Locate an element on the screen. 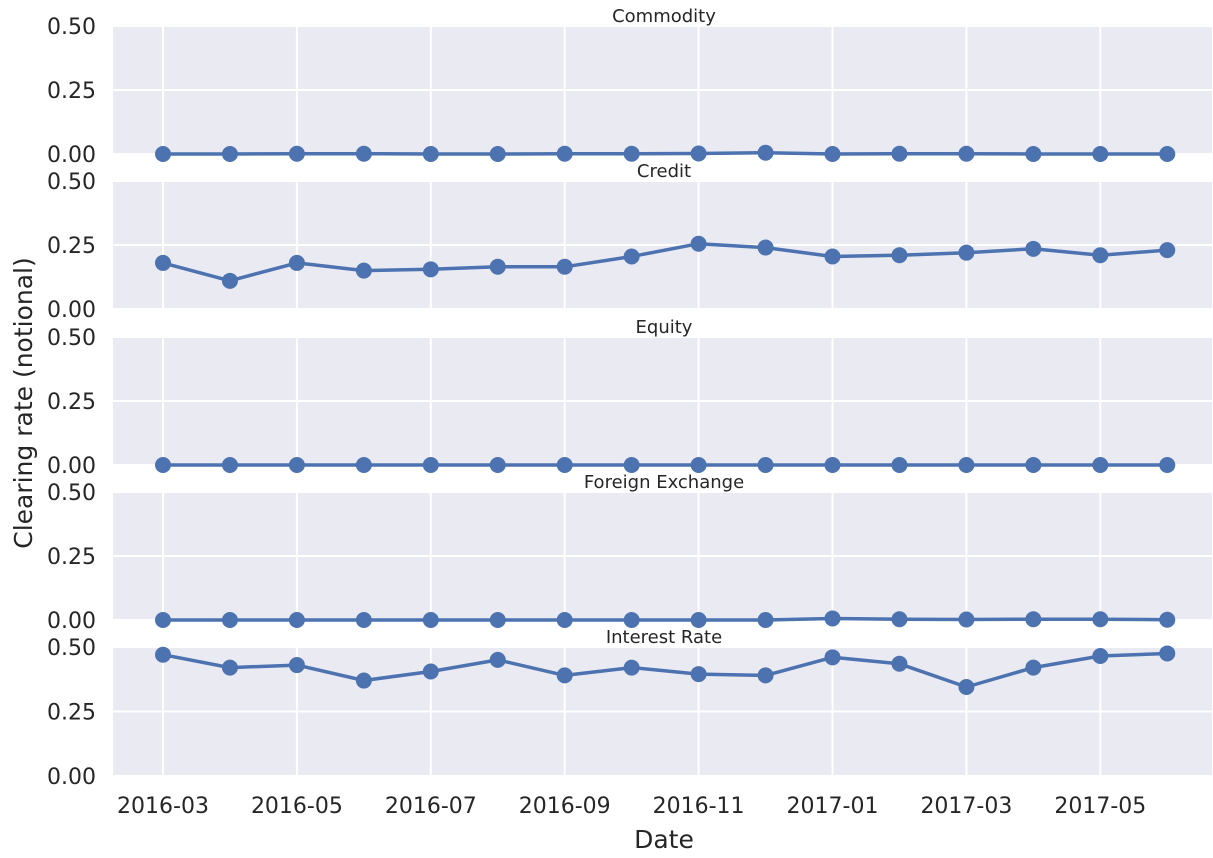  x-tick-label: 2017-05 is located at coordinates (1100, 806).